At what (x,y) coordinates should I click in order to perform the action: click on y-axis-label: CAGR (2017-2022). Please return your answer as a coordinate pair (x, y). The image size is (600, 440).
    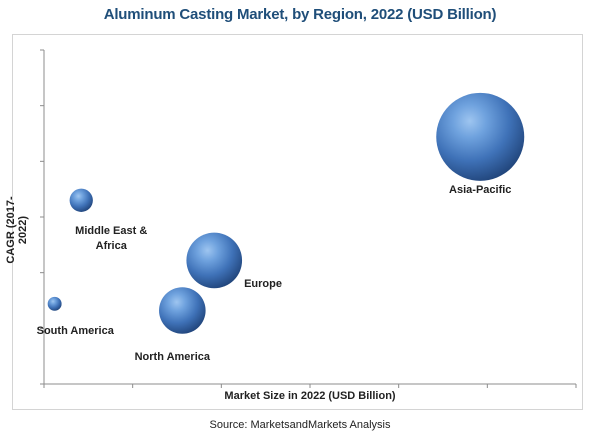
    Looking at the image, I should click on (17, 230).